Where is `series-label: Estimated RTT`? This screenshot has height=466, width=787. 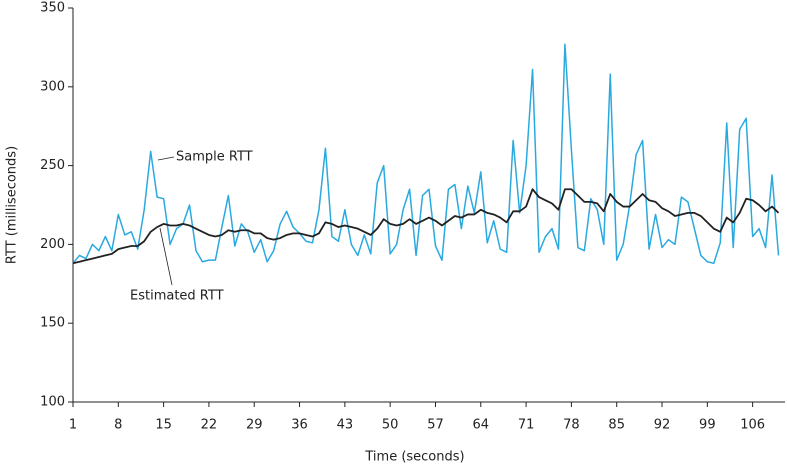
series-label: Estimated RTT is located at coordinates (177, 296).